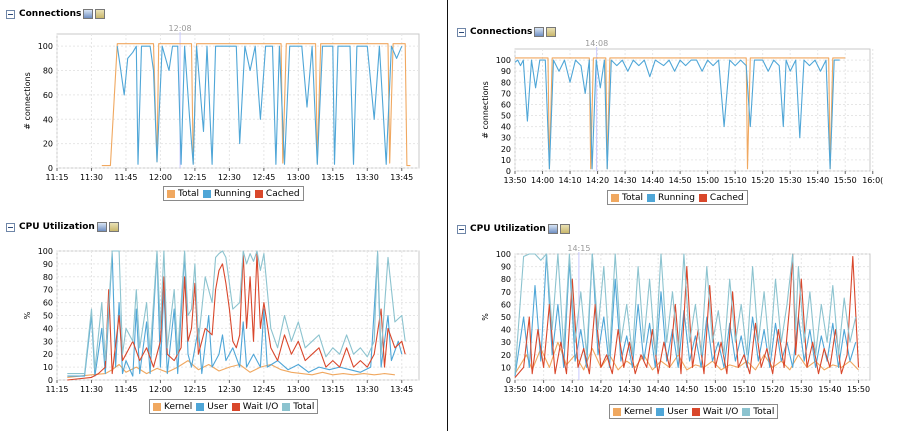  What do you see at coordinates (447, 215) in the screenshot?
I see `panel-divider` at bounding box center [447, 215].